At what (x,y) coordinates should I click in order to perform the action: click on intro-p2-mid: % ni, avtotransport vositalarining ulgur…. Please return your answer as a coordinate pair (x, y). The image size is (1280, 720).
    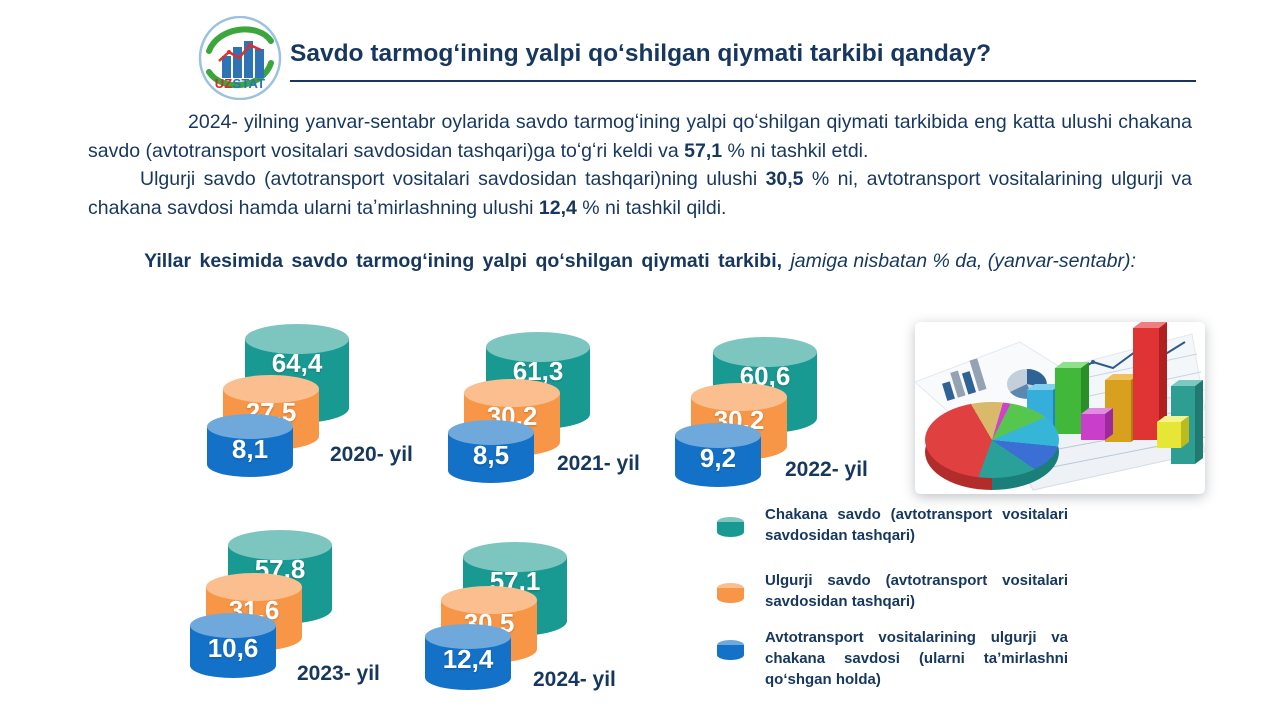
    Looking at the image, I should click on (640, 193).